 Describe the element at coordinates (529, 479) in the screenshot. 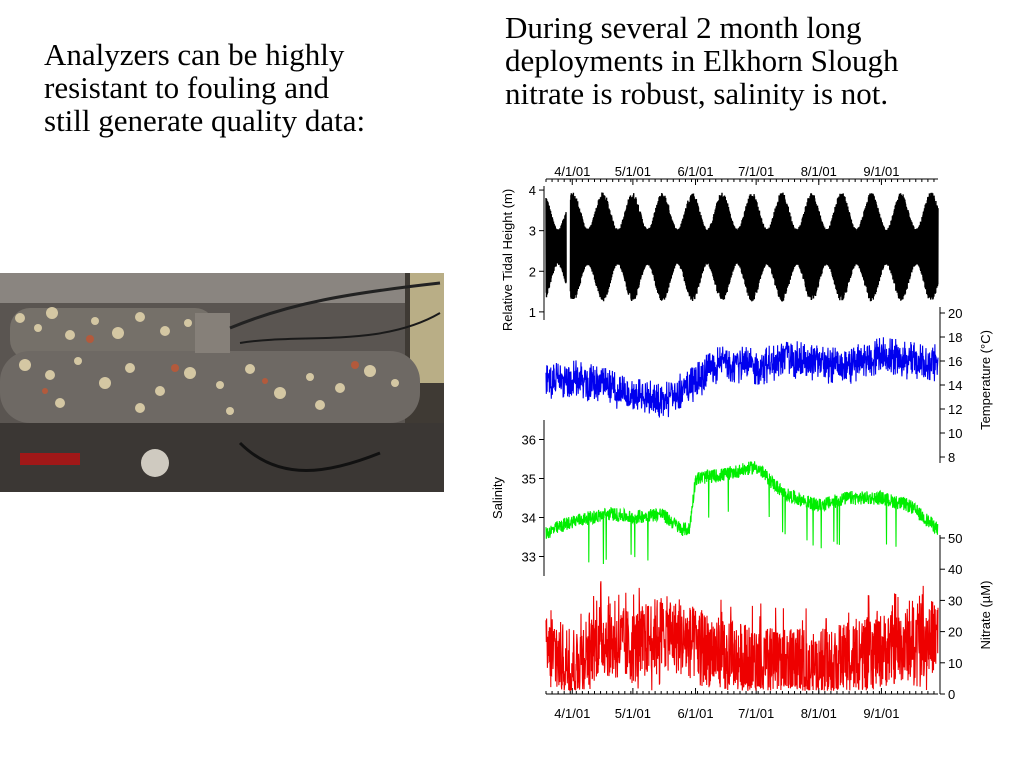

I see `y-tick-label: 35` at that location.